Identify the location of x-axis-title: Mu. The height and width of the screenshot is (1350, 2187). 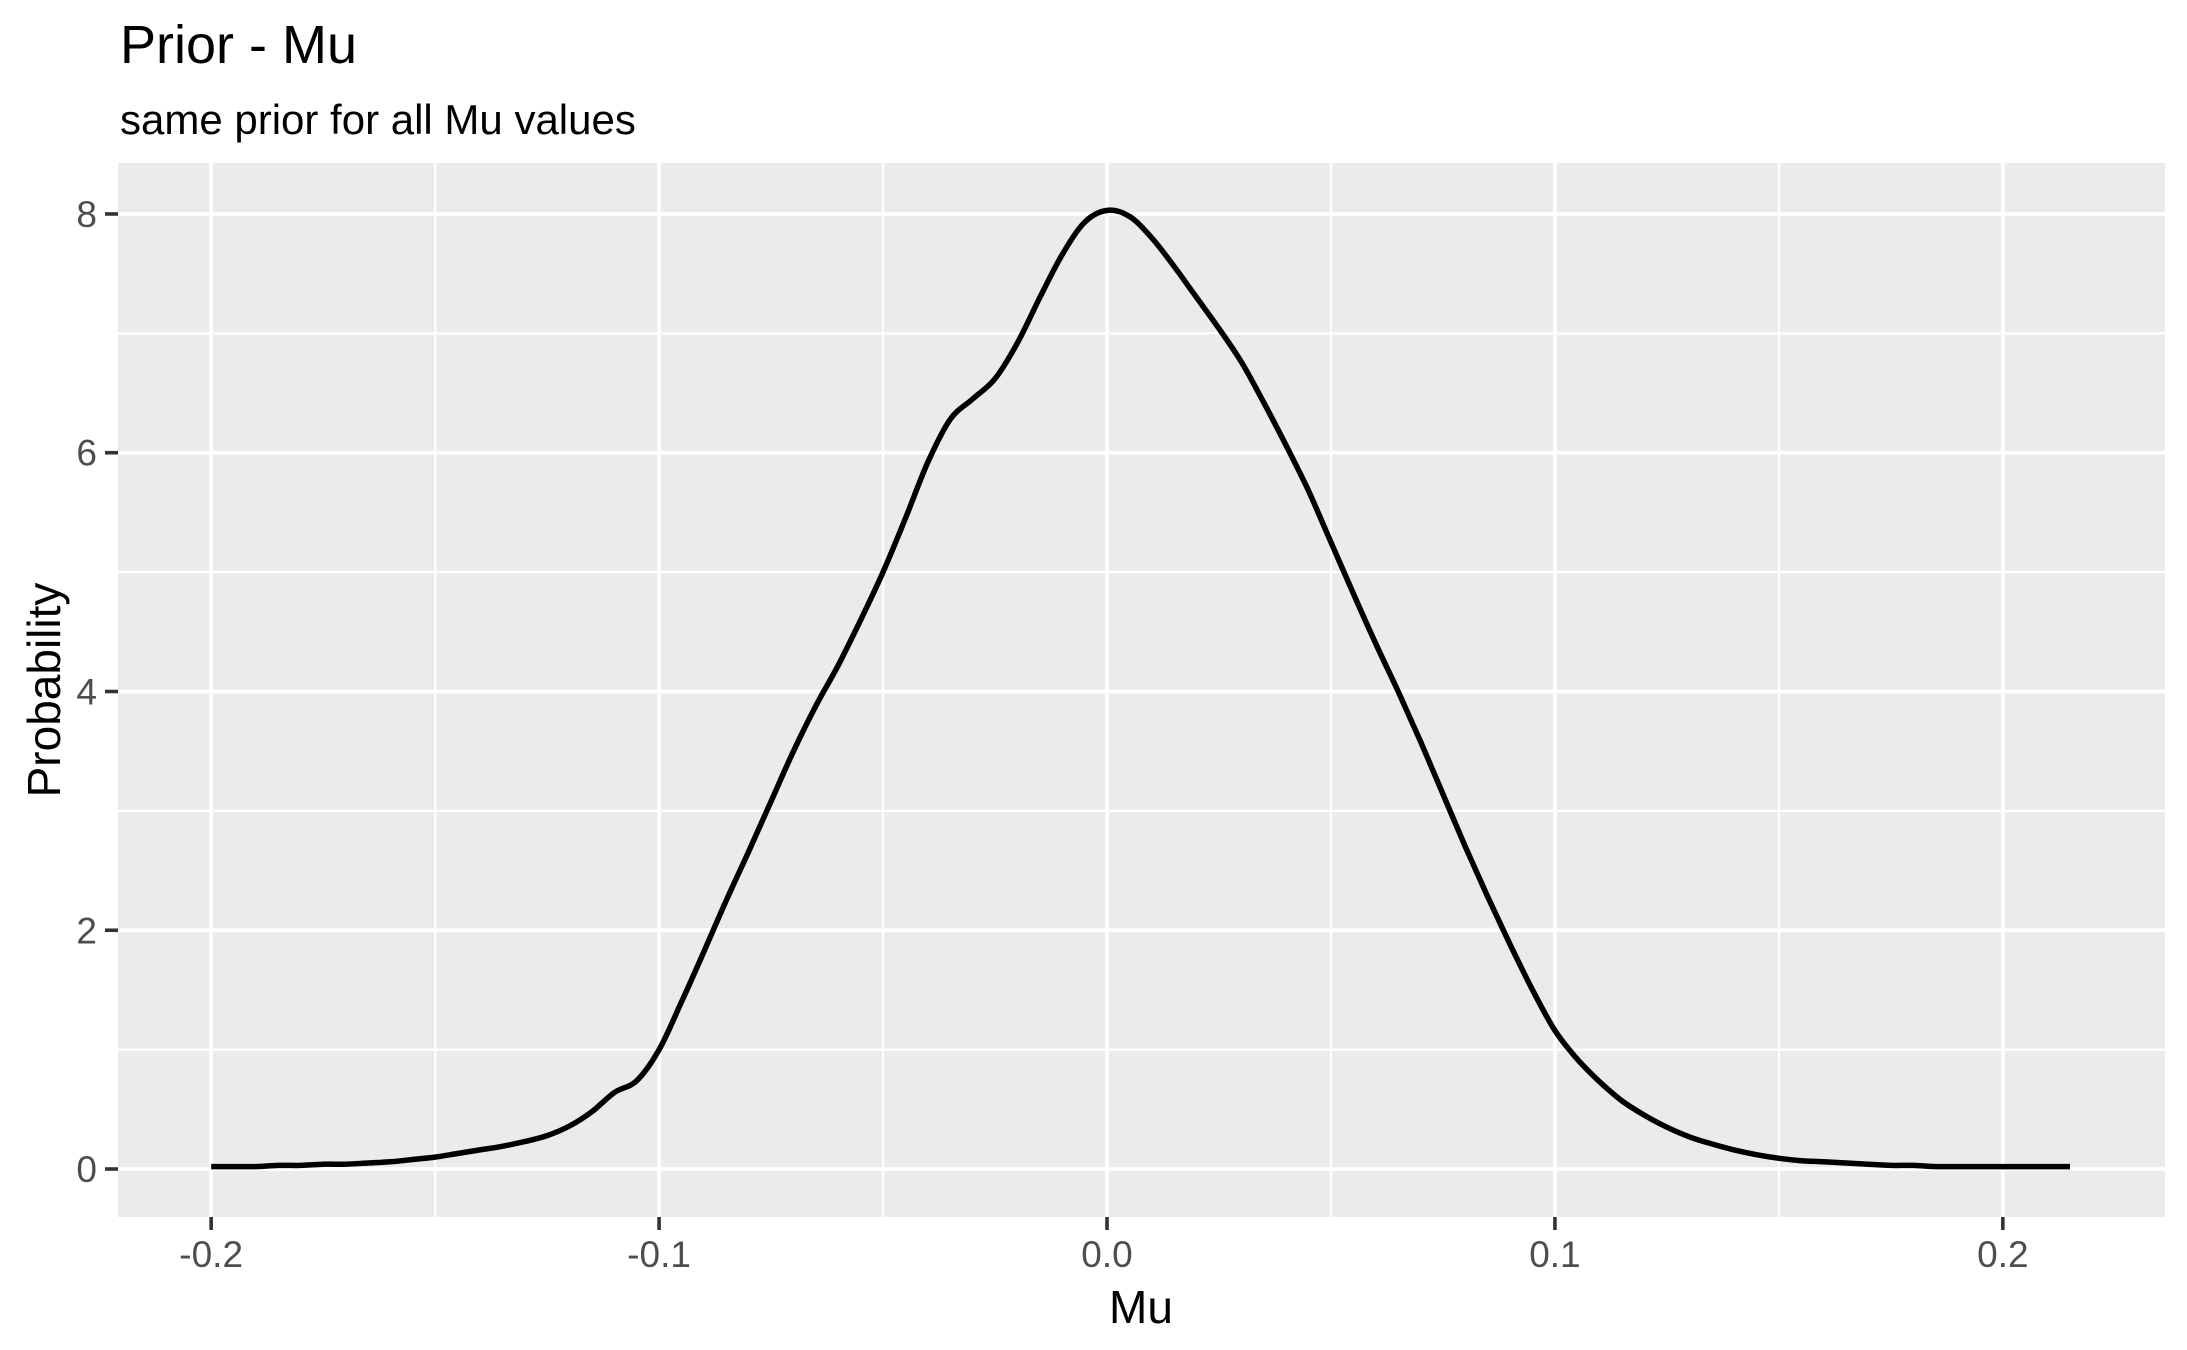
(1141, 1307).